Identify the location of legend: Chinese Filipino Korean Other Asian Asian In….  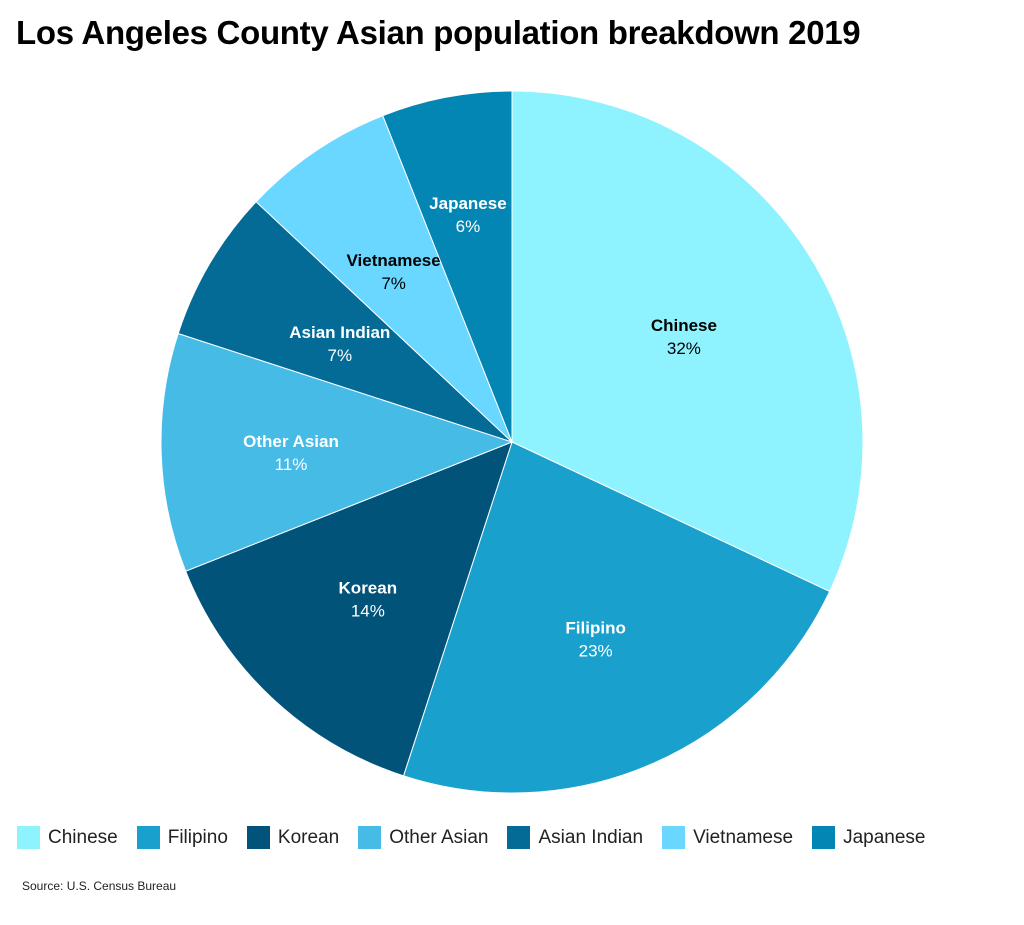
(480, 837).